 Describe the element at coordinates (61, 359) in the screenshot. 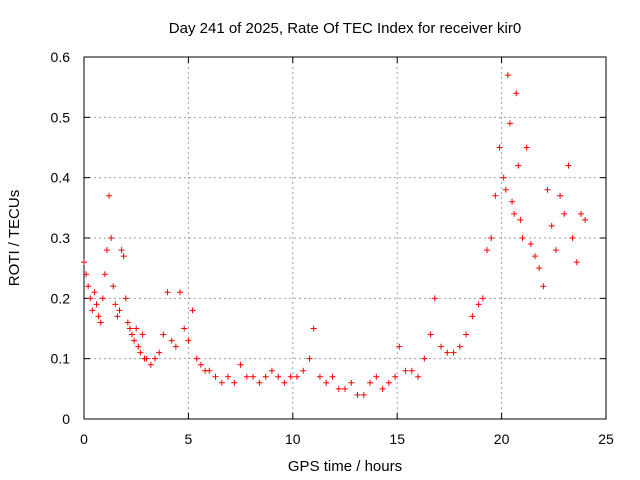

I see `y-tick-label: 0.1` at that location.